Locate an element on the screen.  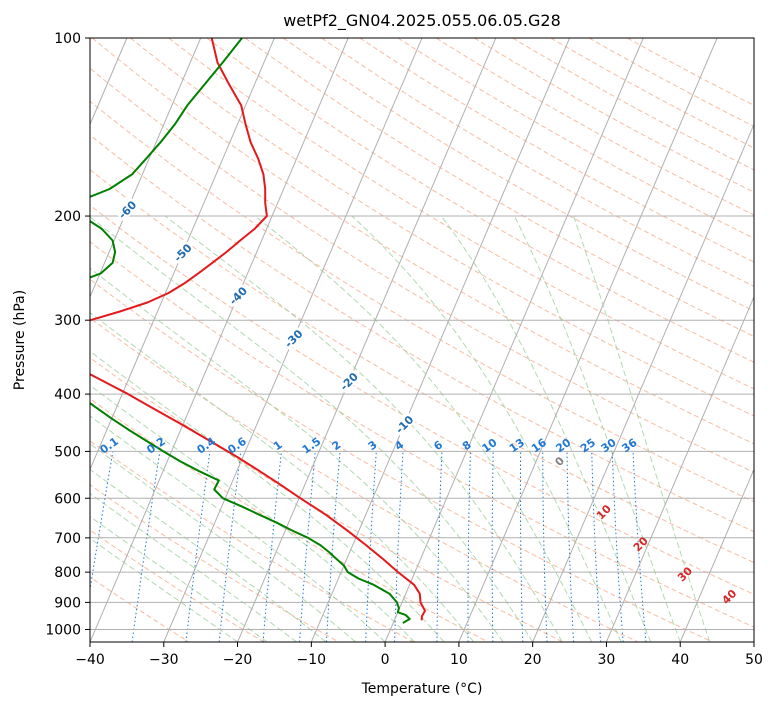
x-tick-label: 20 is located at coordinates (533, 660).